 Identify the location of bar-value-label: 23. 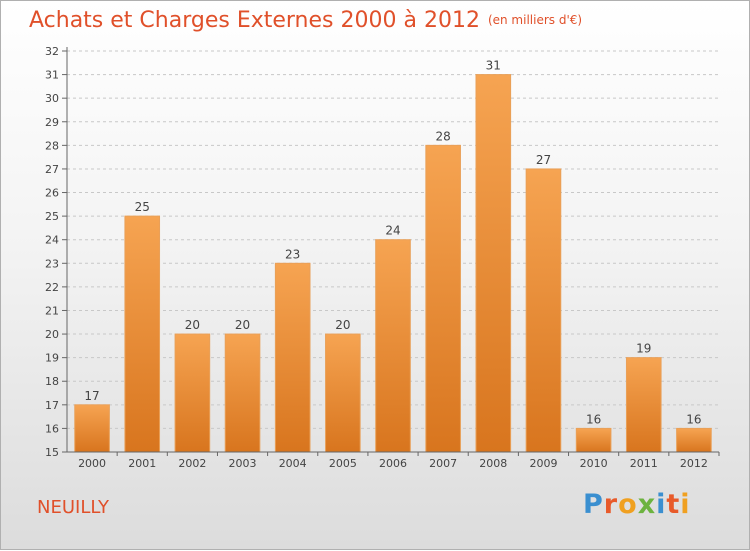
(292, 254).